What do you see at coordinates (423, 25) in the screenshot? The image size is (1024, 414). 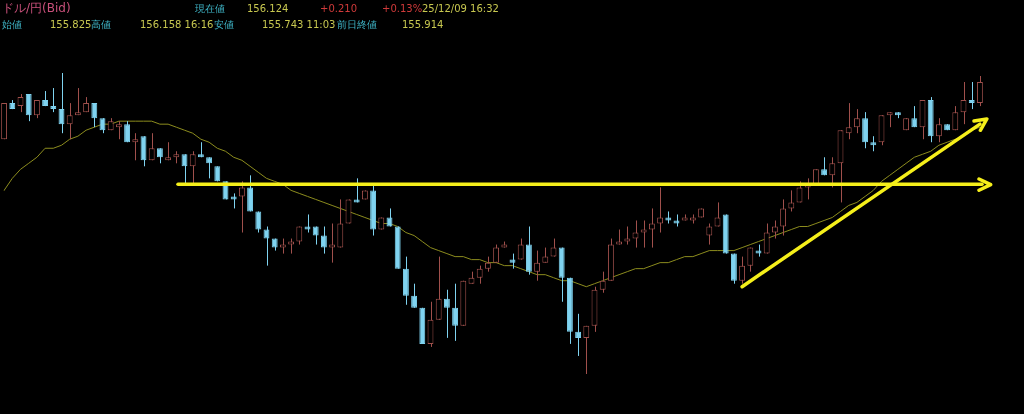 I see `text: 155.914` at bounding box center [423, 25].